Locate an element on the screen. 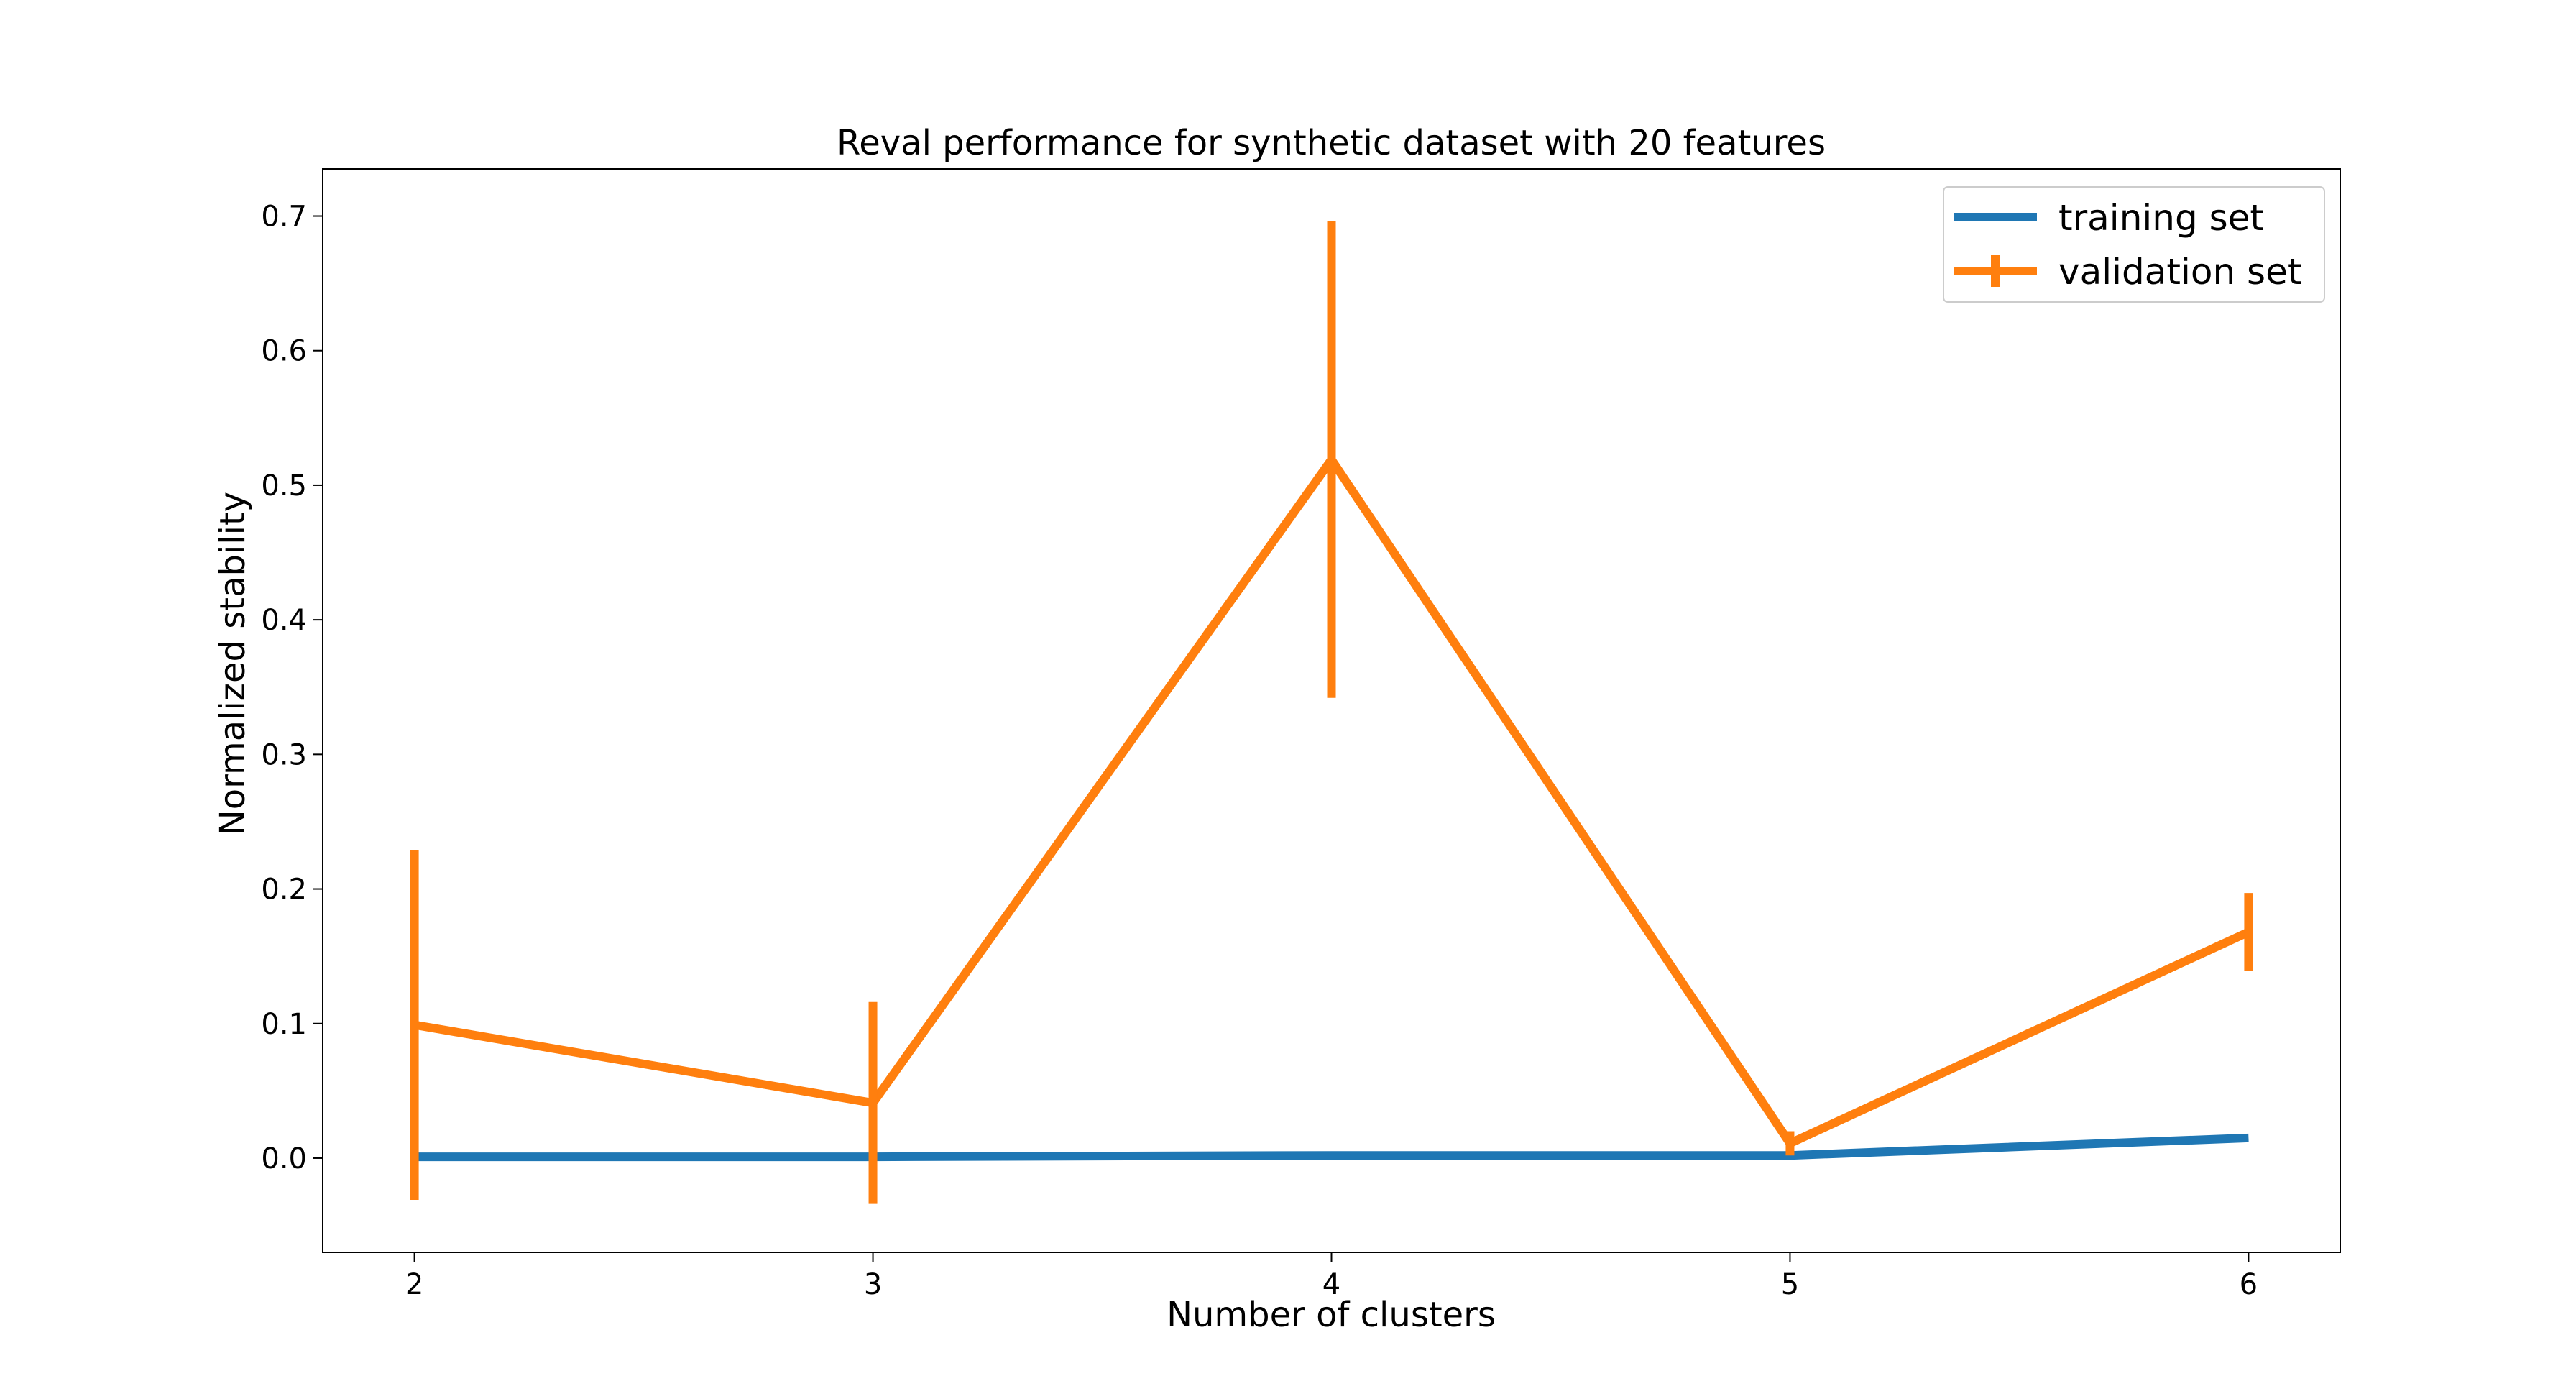  y-tick-label: 0.5 is located at coordinates (284, 486).